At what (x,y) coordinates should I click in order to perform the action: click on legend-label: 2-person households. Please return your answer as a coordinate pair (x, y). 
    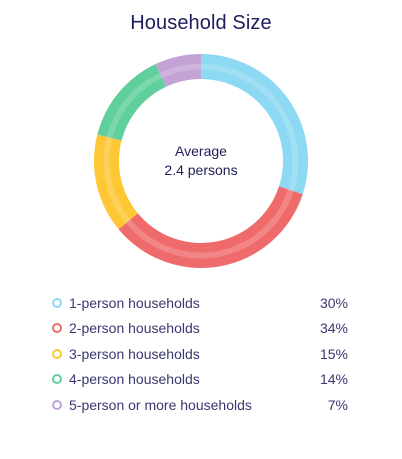
    Looking at the image, I should click on (134, 328).